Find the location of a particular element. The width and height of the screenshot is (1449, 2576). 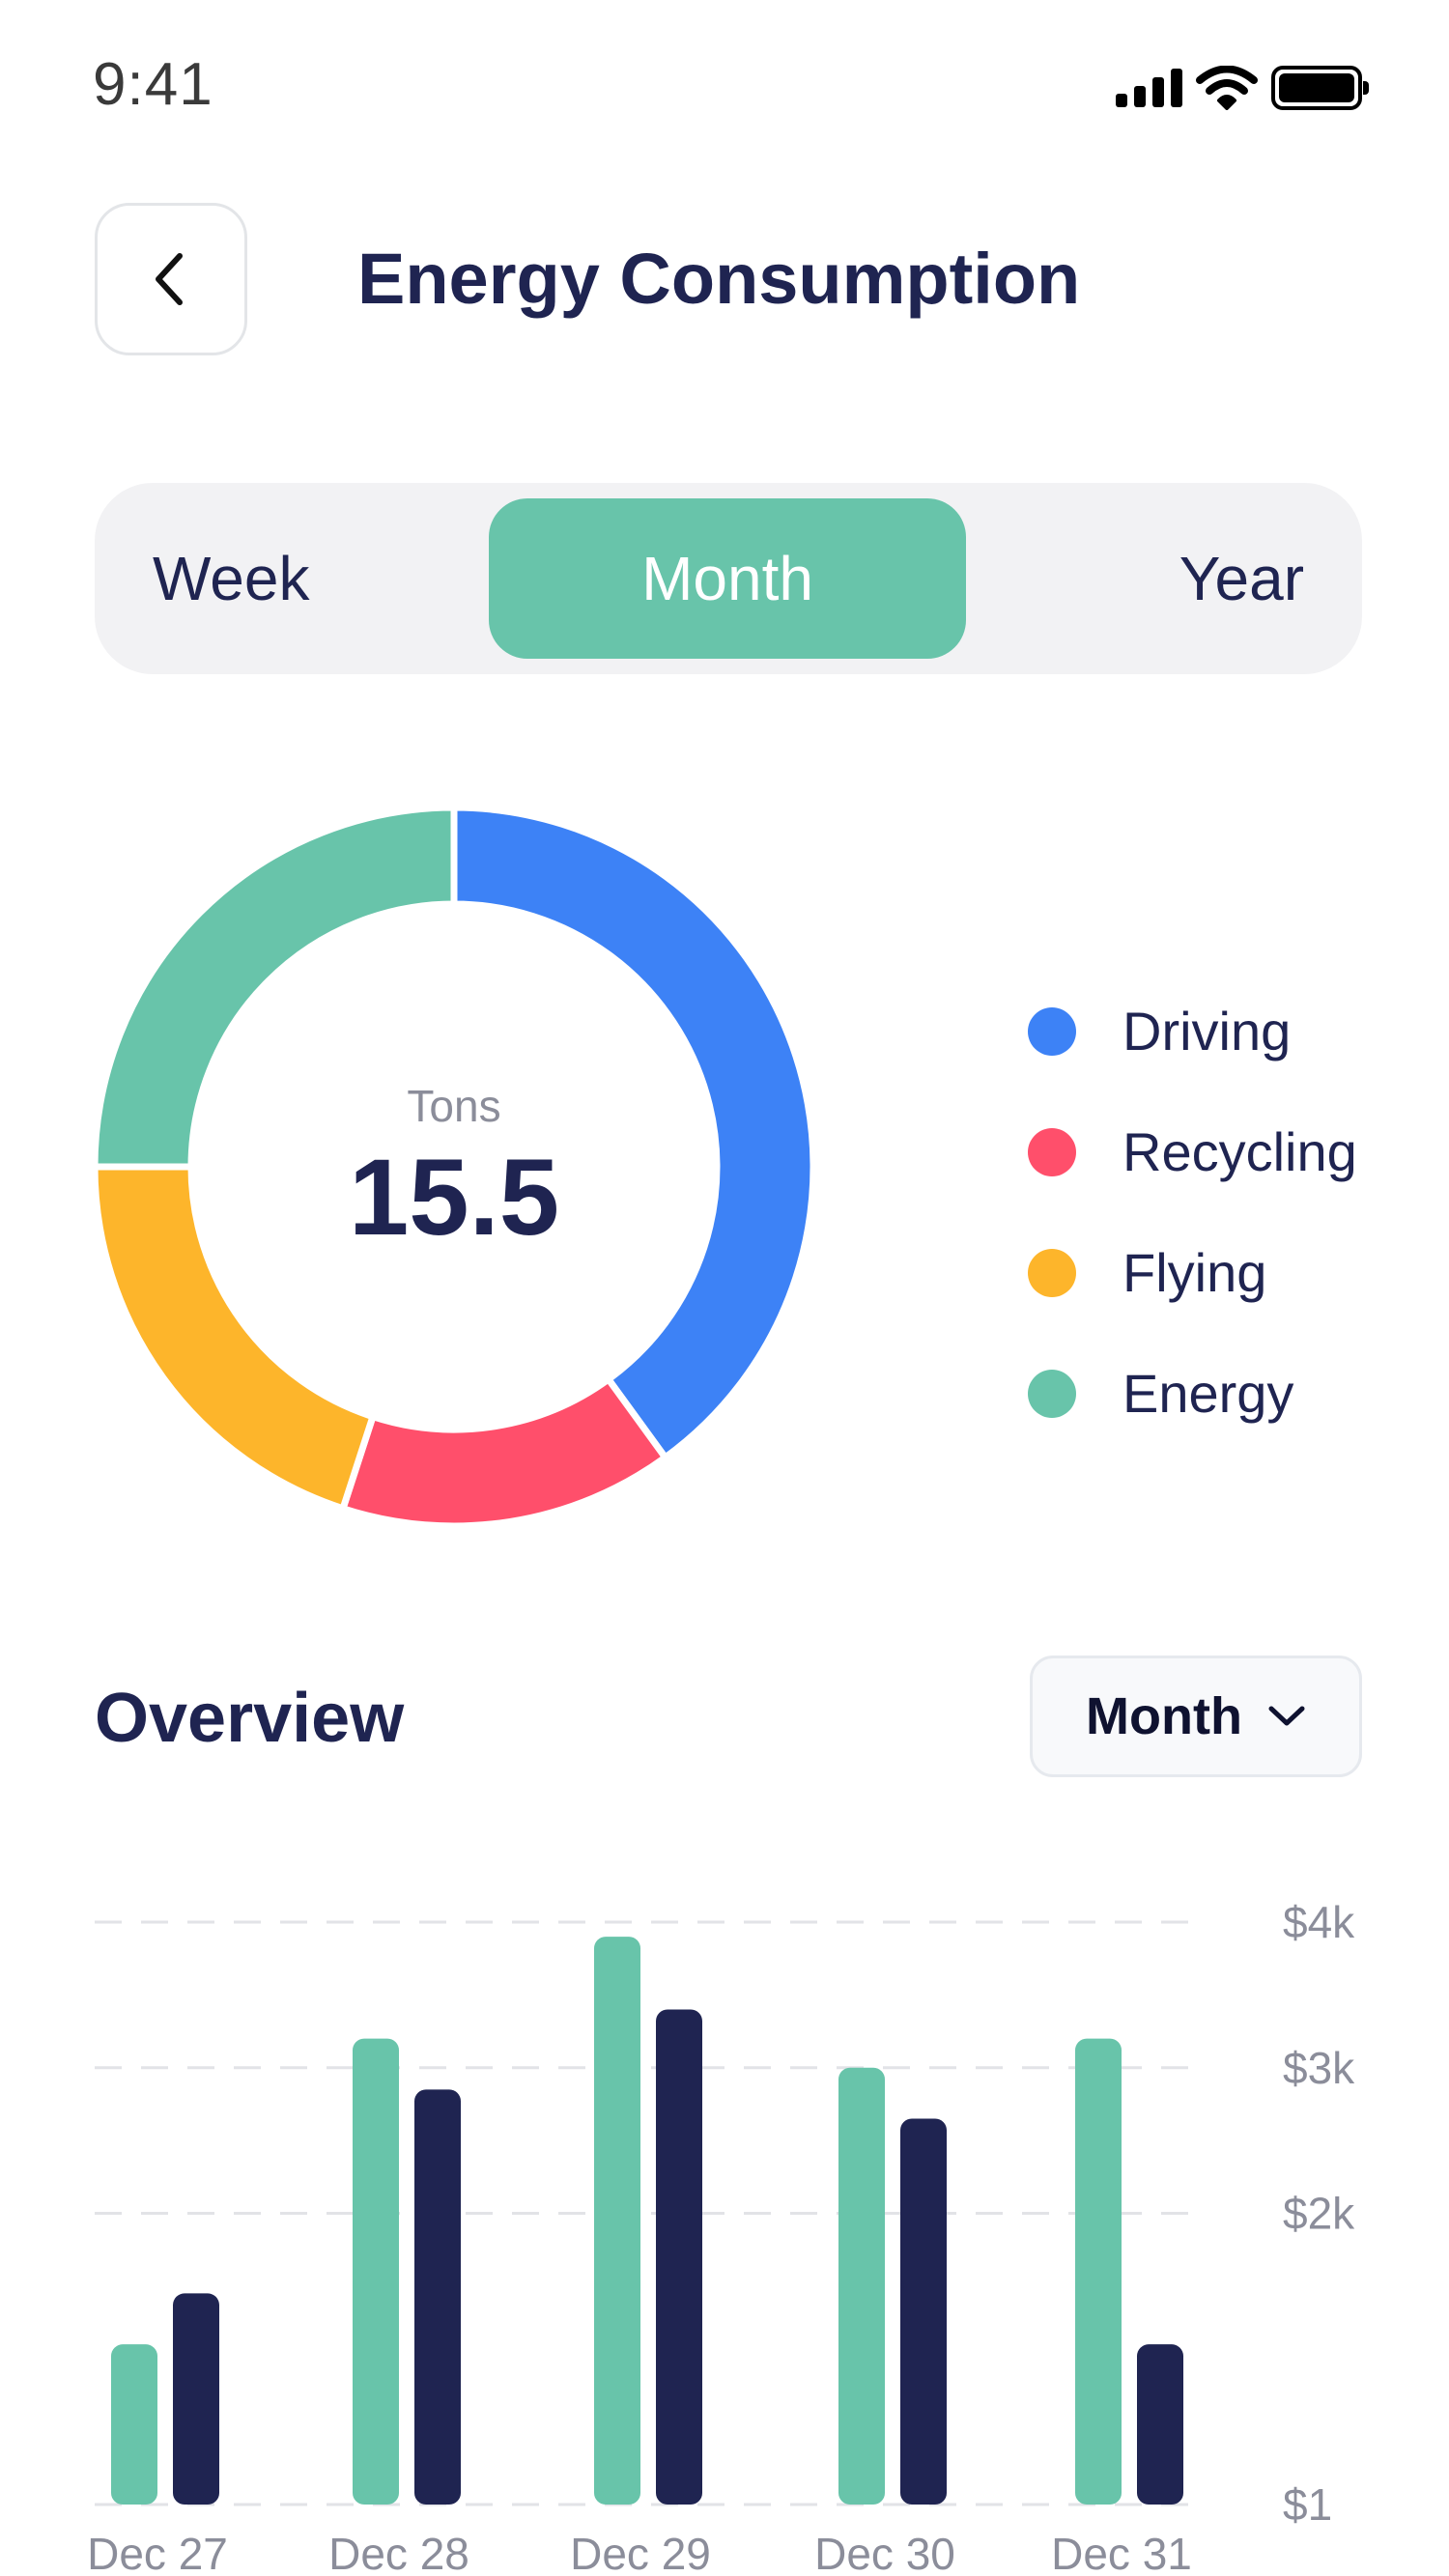

donut-chart is located at coordinates (454, 1166).